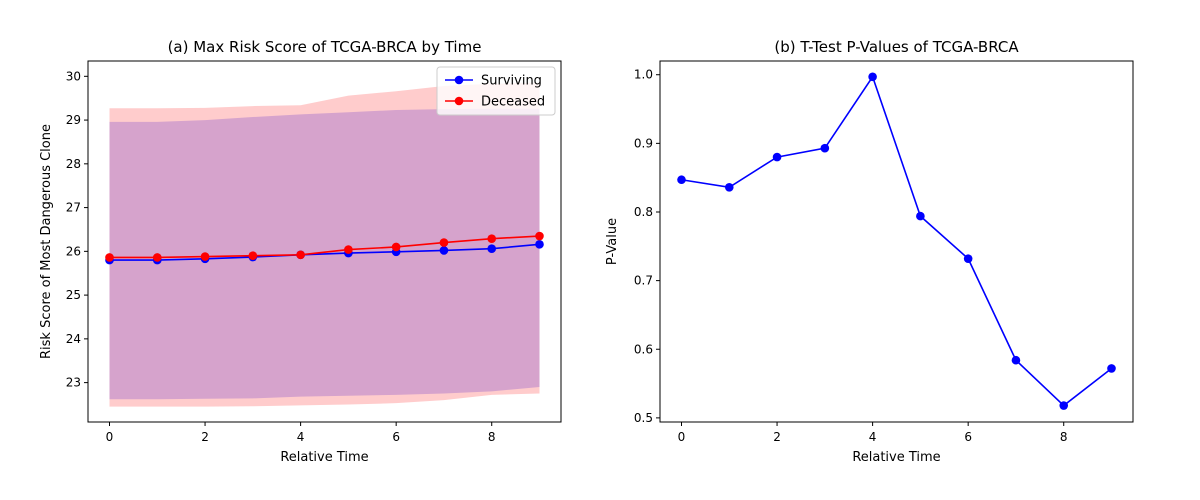 The image size is (1200, 500). I want to click on y-axis-label: P-Value, so click(612, 241).